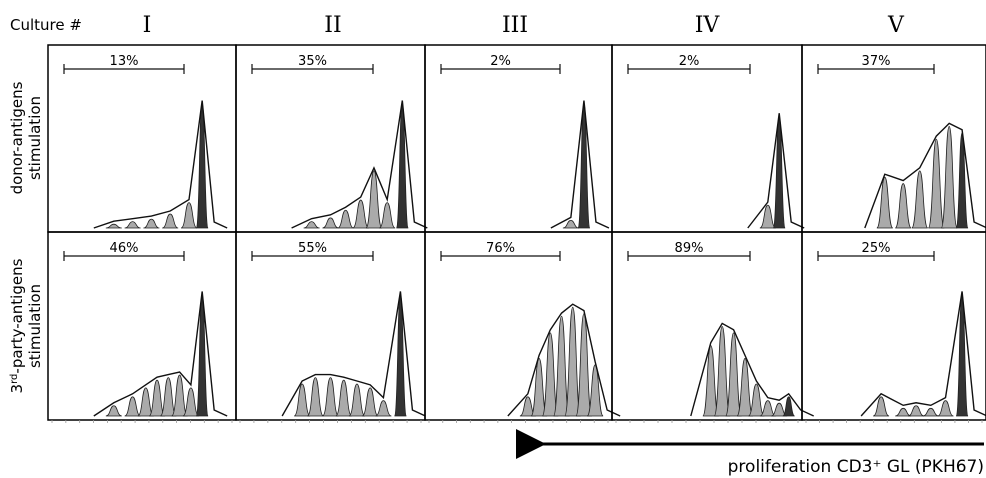 The image size is (986, 478). What do you see at coordinates (14, 379) in the screenshot?
I see `row-label-superscript: rd` at bounding box center [14, 379].